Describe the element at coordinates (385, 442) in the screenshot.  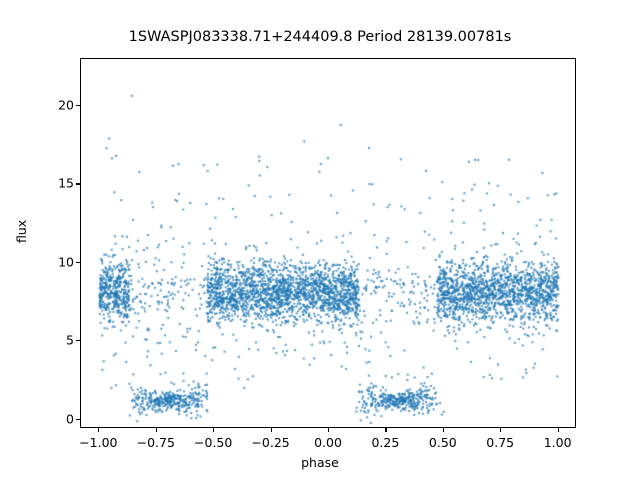
I see `x-tick-label: 0.25` at that location.